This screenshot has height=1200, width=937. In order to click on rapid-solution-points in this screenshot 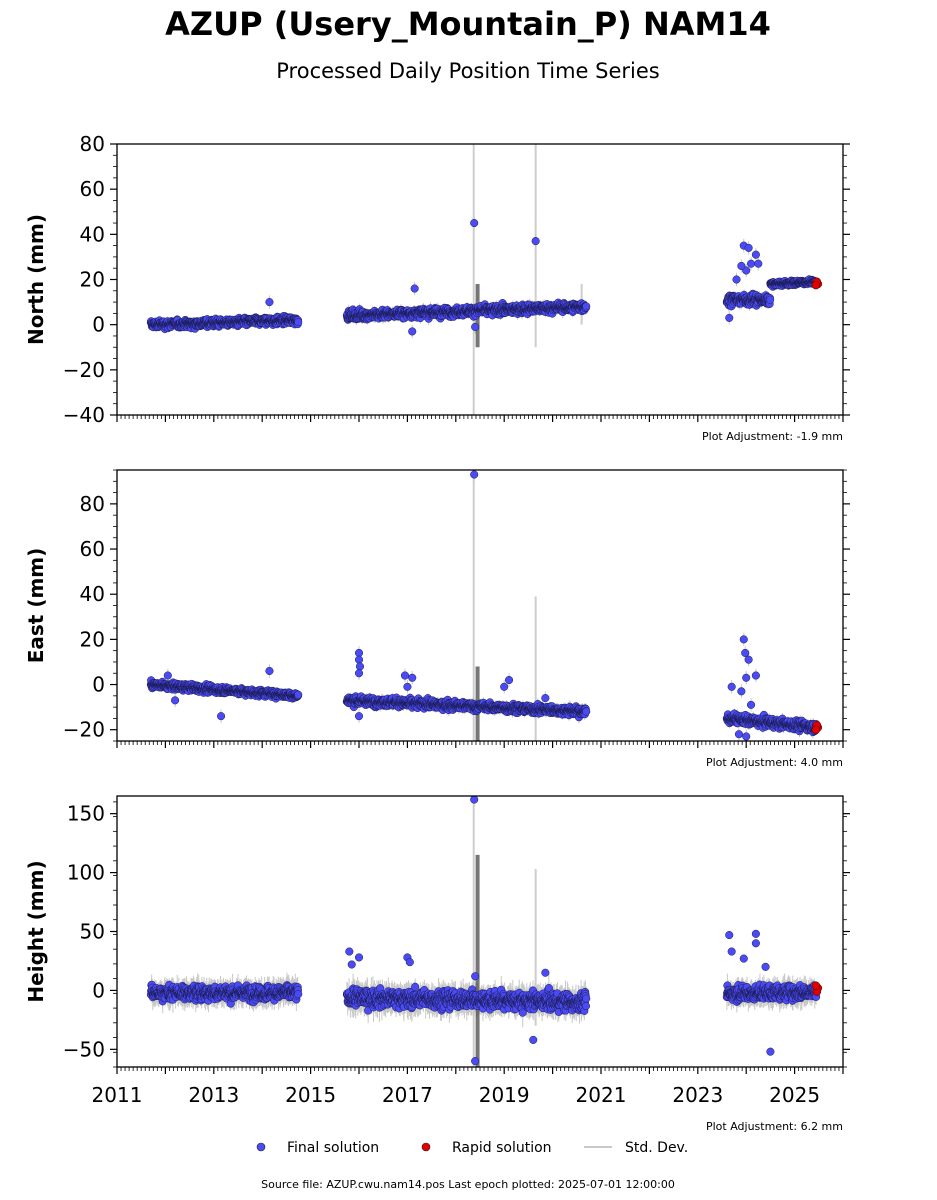, I will do `click(817, 283)`.